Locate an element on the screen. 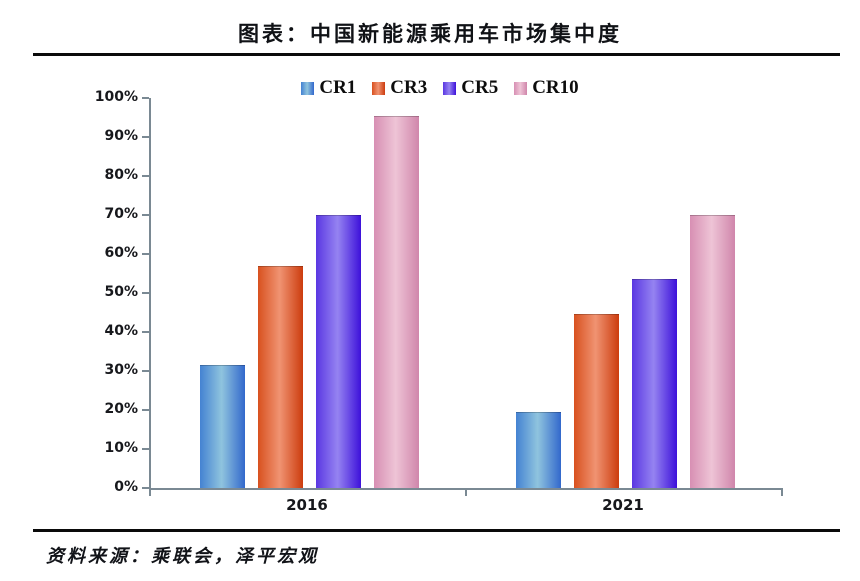 Image resolution: width=860 pixels, height=581 pixels. y-tick-label: 90% is located at coordinates (121, 136).